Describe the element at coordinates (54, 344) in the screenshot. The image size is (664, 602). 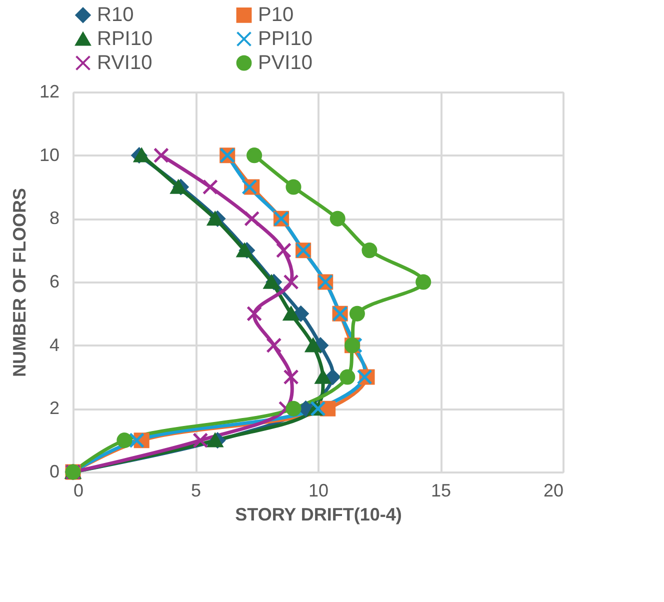
I see `y-tick-label: 4` at that location.